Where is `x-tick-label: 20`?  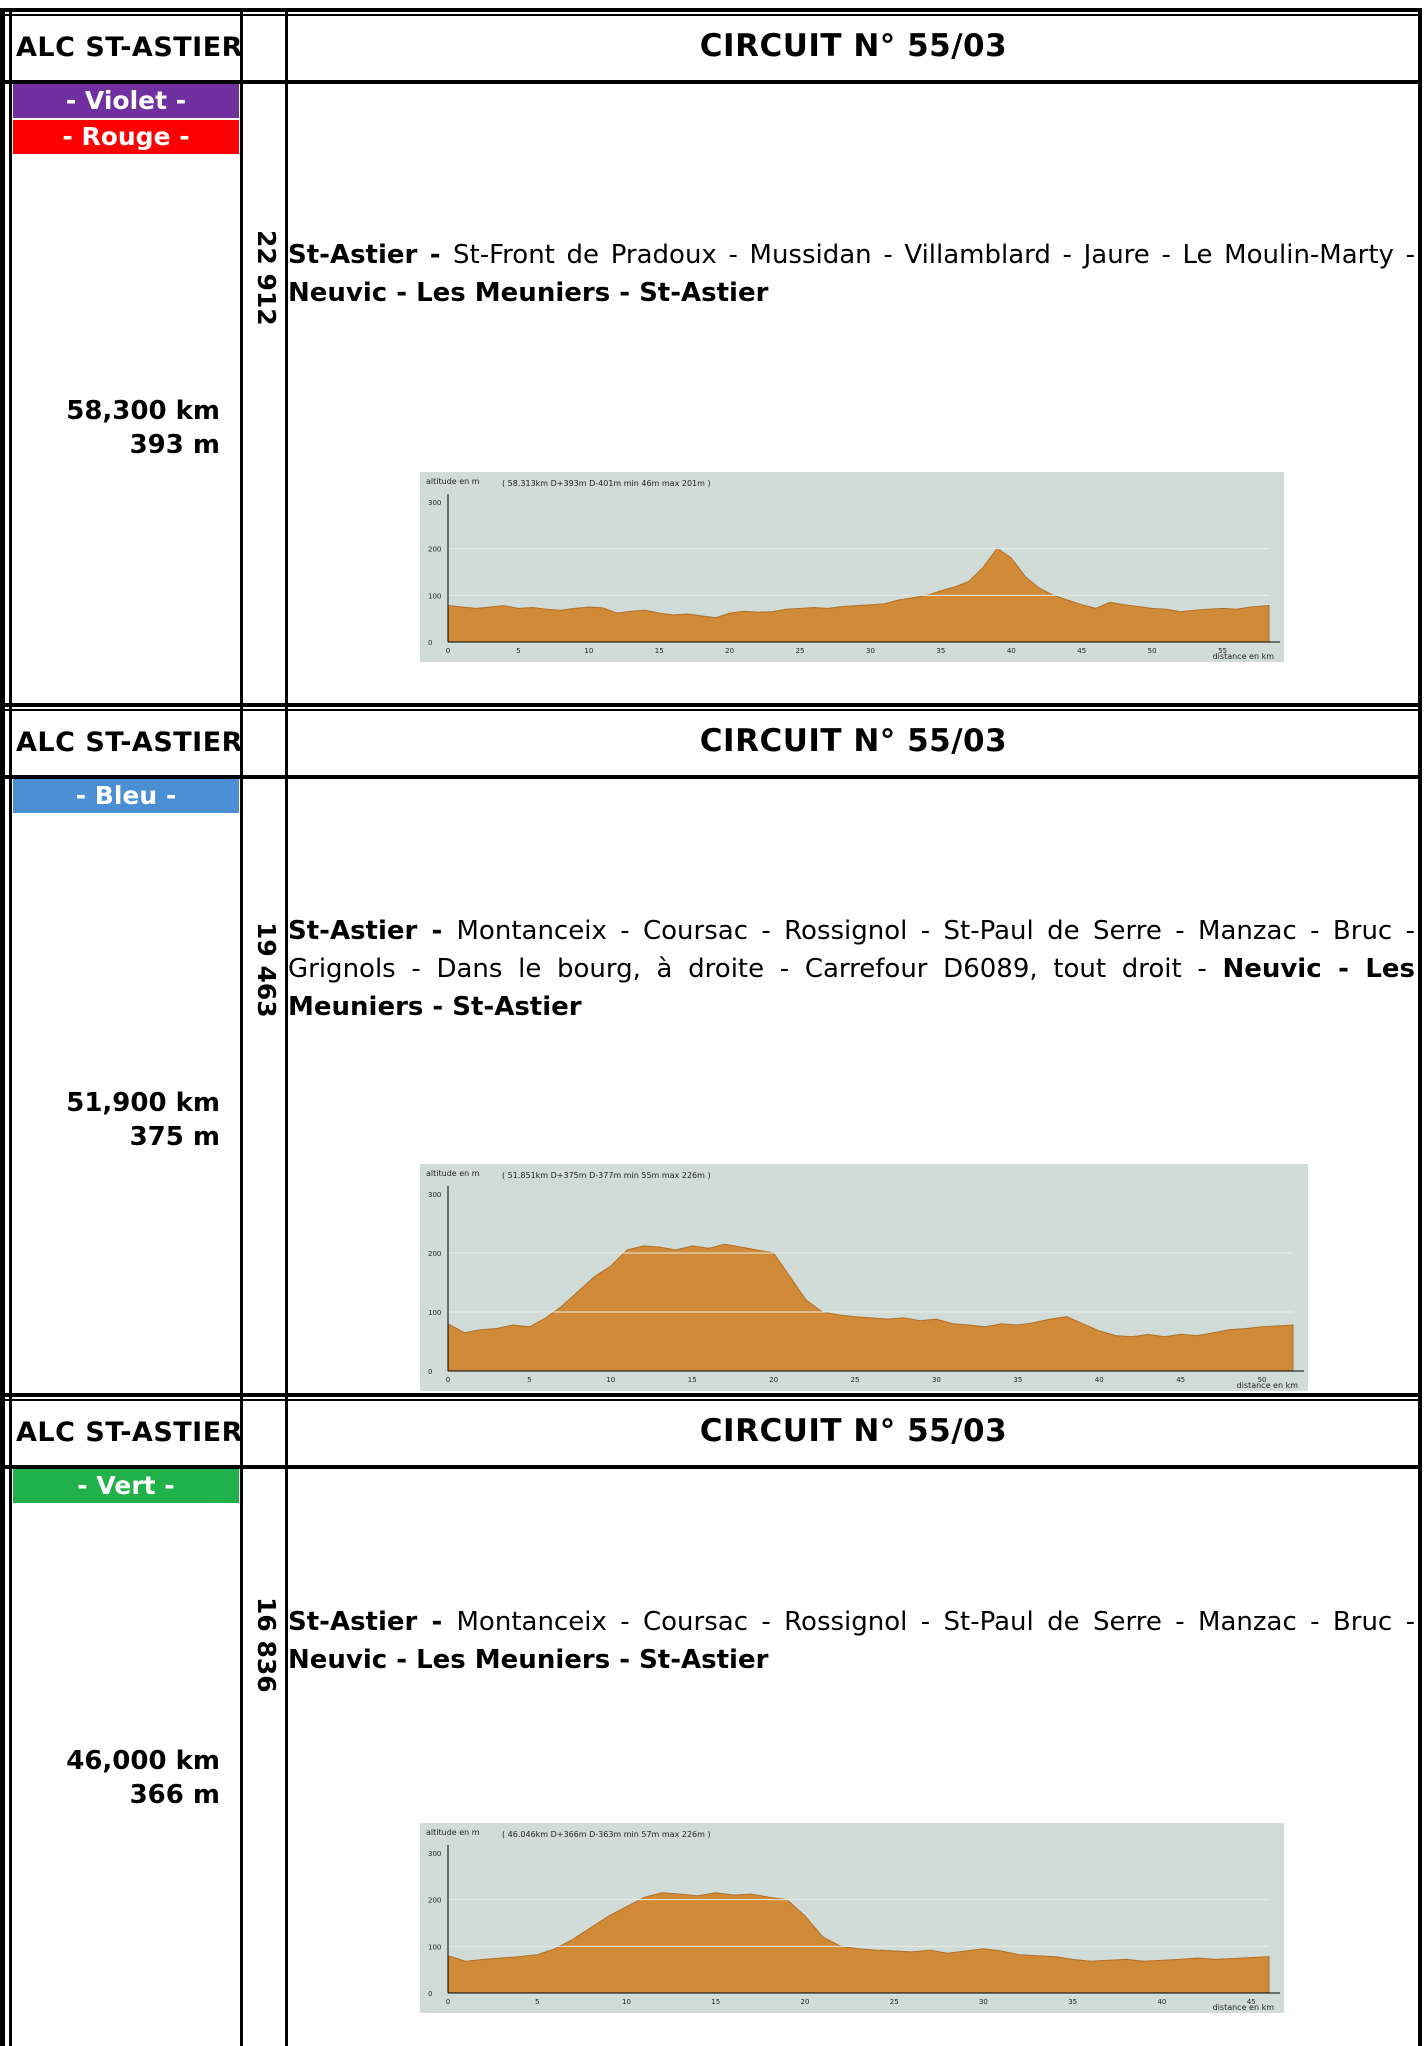 x-tick-label: 20 is located at coordinates (729, 651).